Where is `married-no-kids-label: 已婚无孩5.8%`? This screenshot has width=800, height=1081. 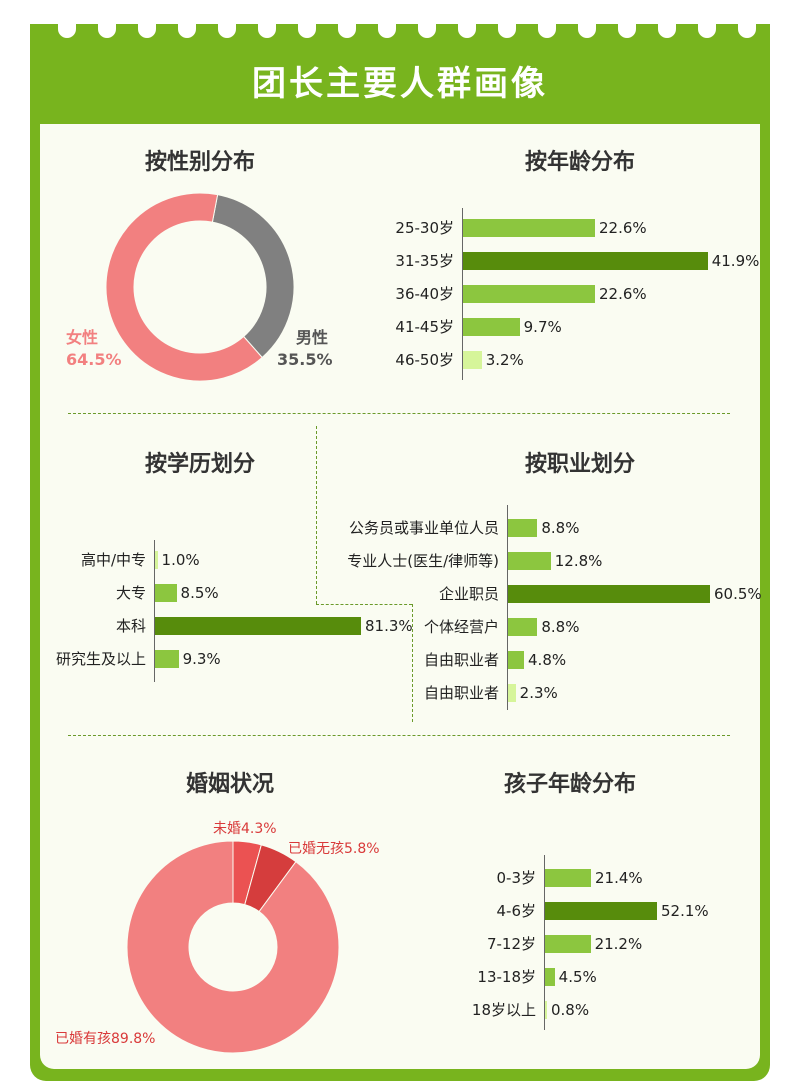 married-no-kids-label: 已婚无孩5.8% is located at coordinates (334, 849).